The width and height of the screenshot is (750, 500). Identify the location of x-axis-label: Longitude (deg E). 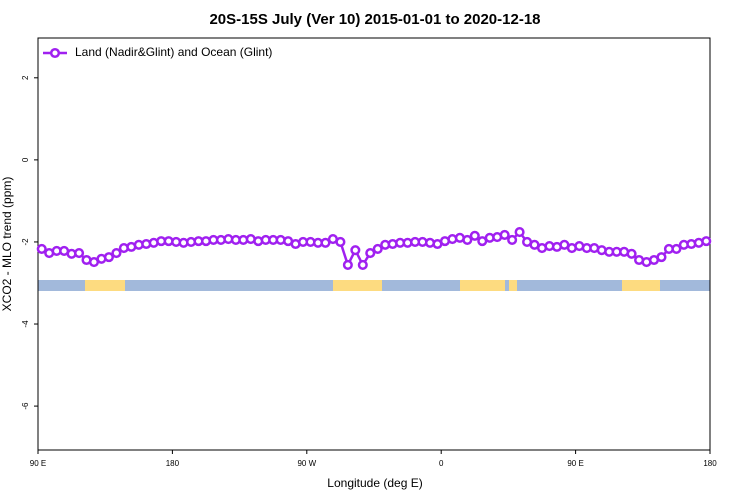
(374, 483).